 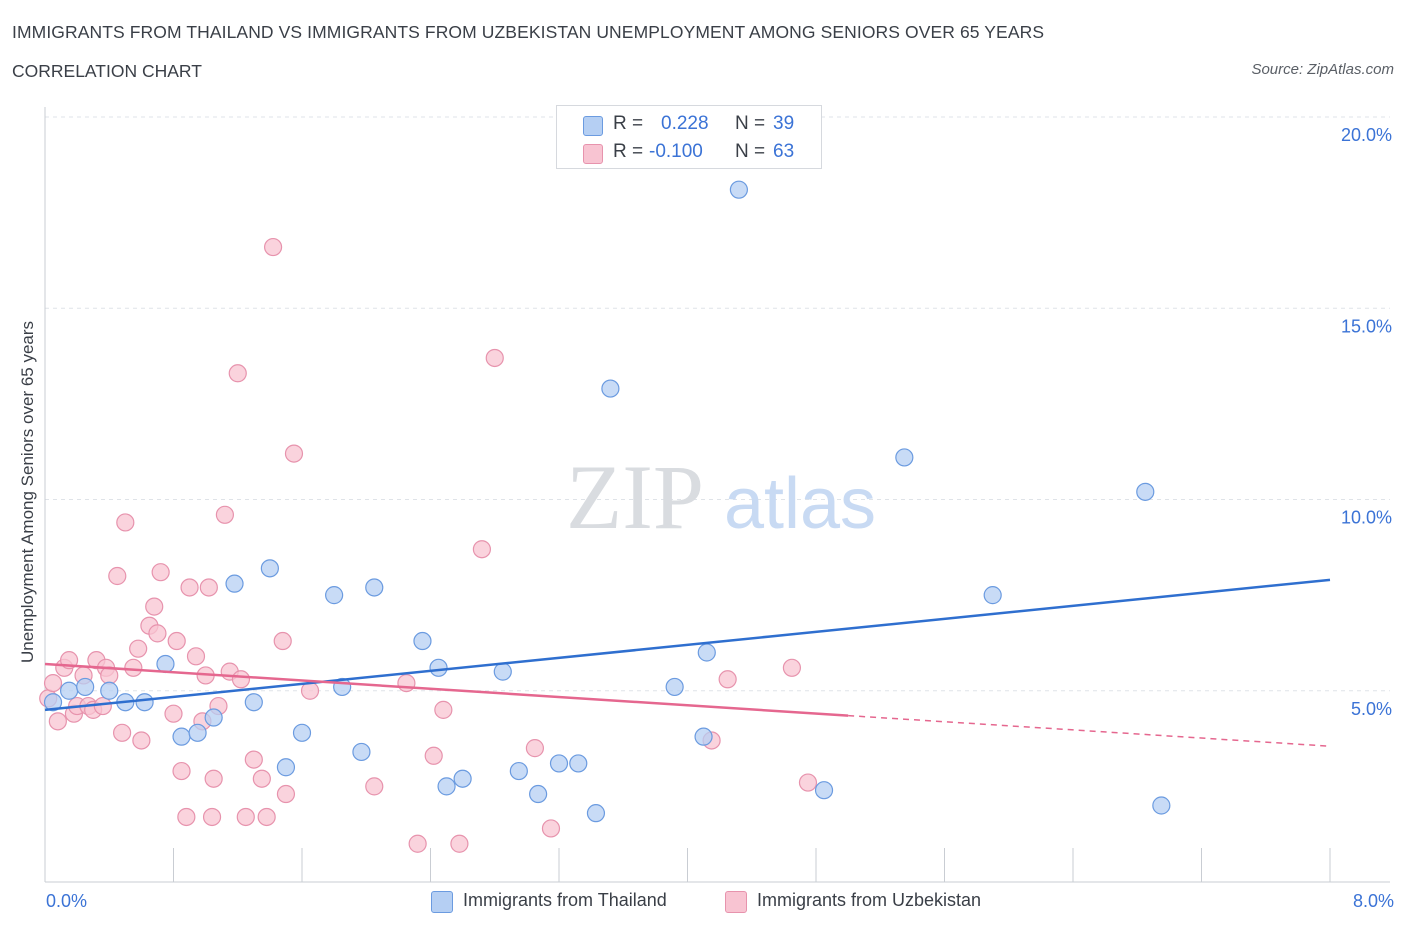 I want to click on chart-subtitle: CORRELATION CHART, so click(x=107, y=71).